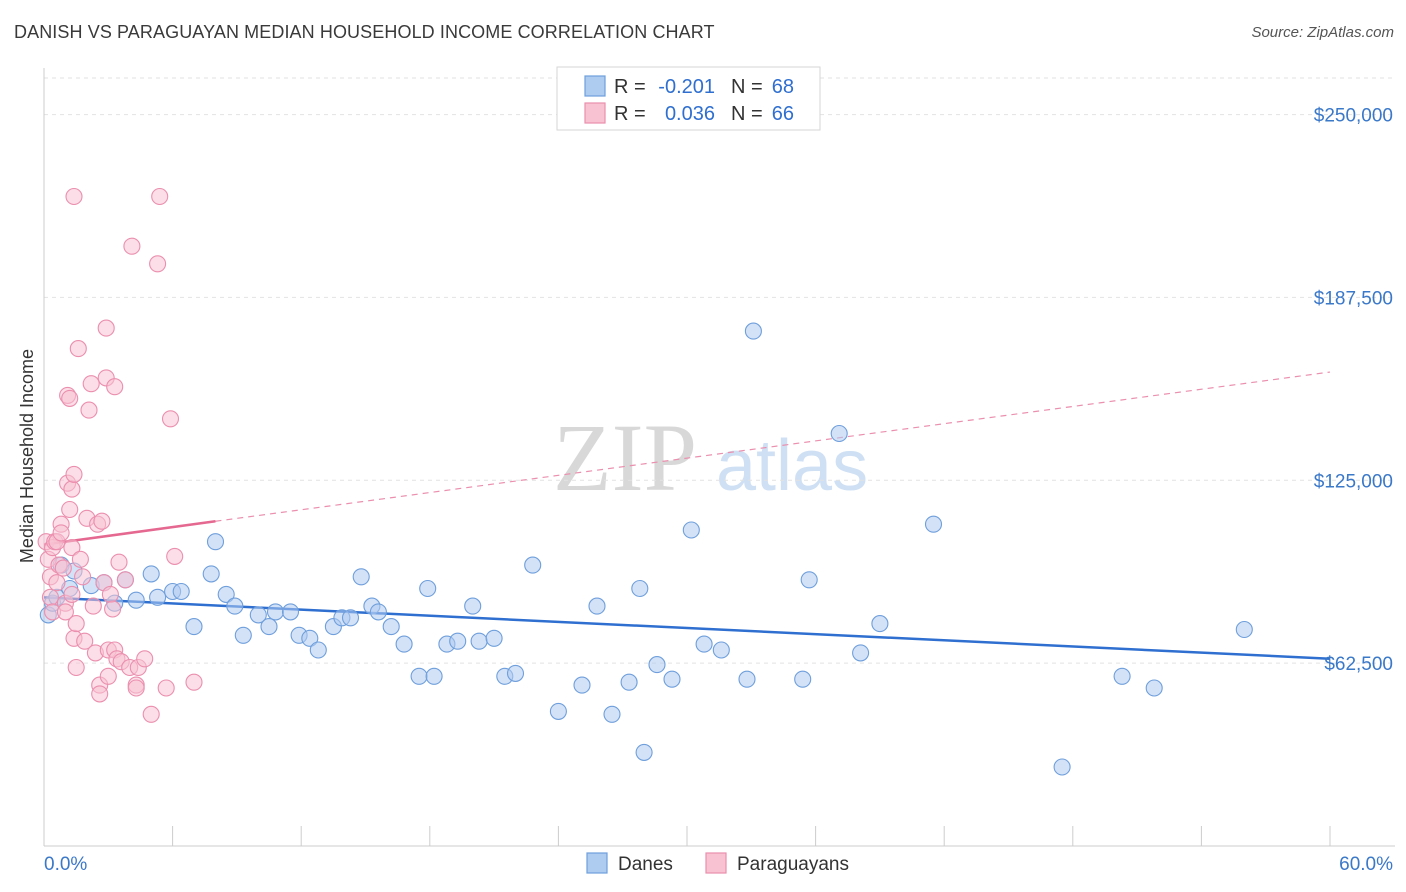 The width and height of the screenshot is (1406, 892). Describe the element at coordinates (793, 864) in the screenshot. I see `bottom-legend-label-paraguayans: Paraguayans` at that location.